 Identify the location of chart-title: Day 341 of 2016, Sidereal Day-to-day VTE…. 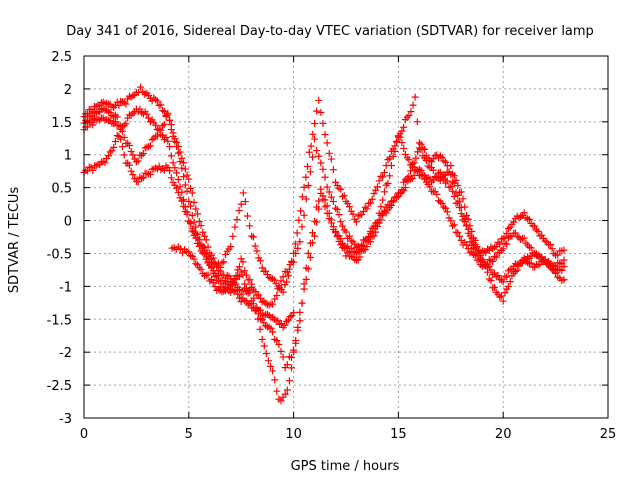
(330, 31).